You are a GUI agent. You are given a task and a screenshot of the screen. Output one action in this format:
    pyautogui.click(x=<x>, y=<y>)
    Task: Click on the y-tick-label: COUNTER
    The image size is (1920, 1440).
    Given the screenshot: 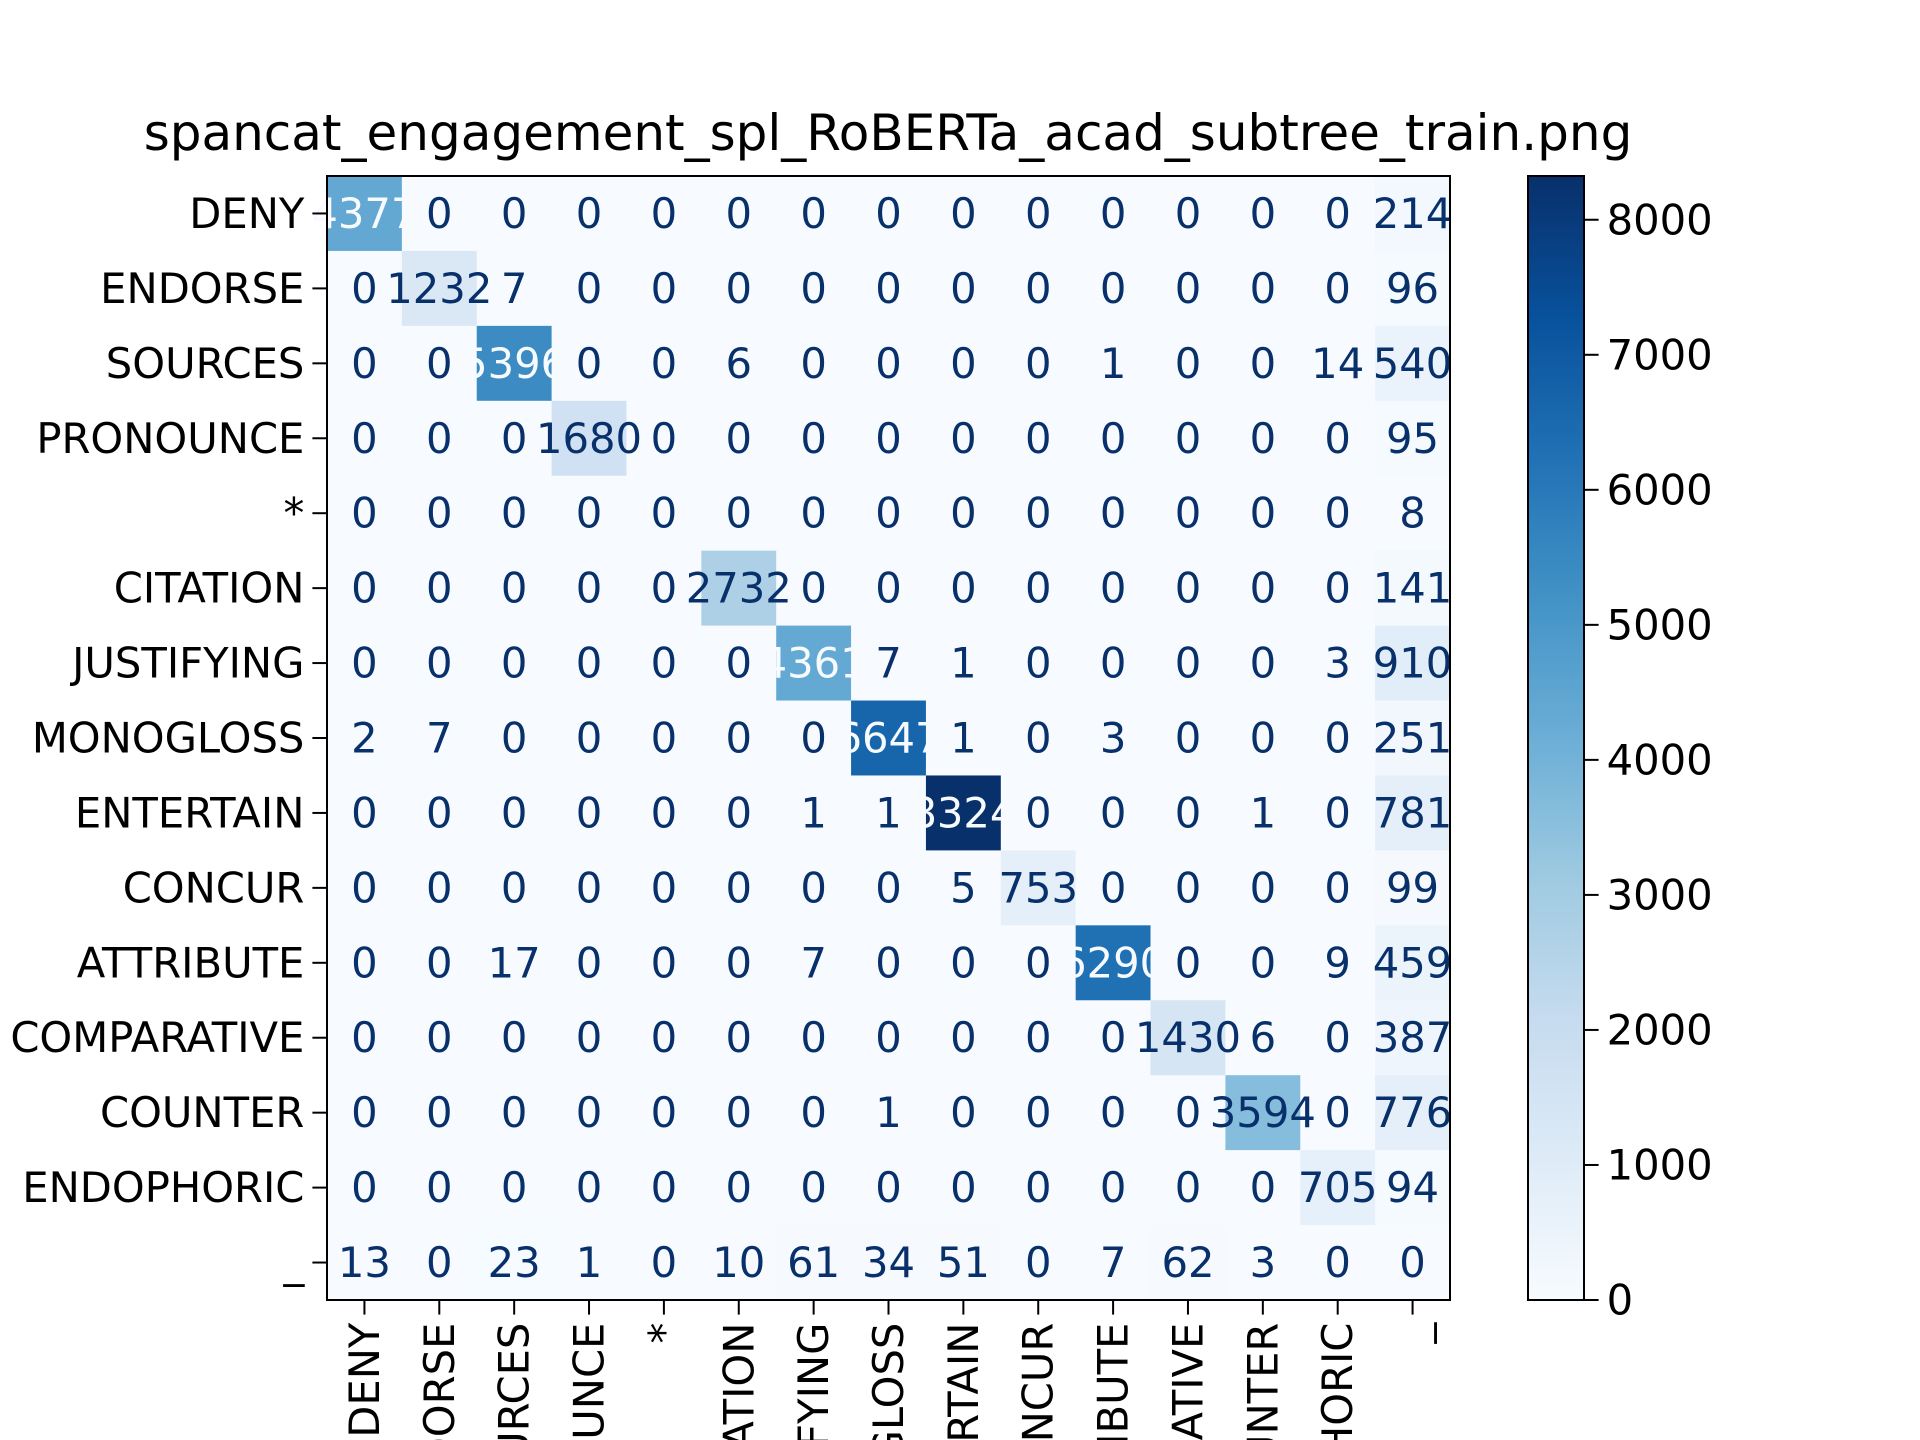 What is the action you would take?
    pyautogui.click(x=202, y=1112)
    